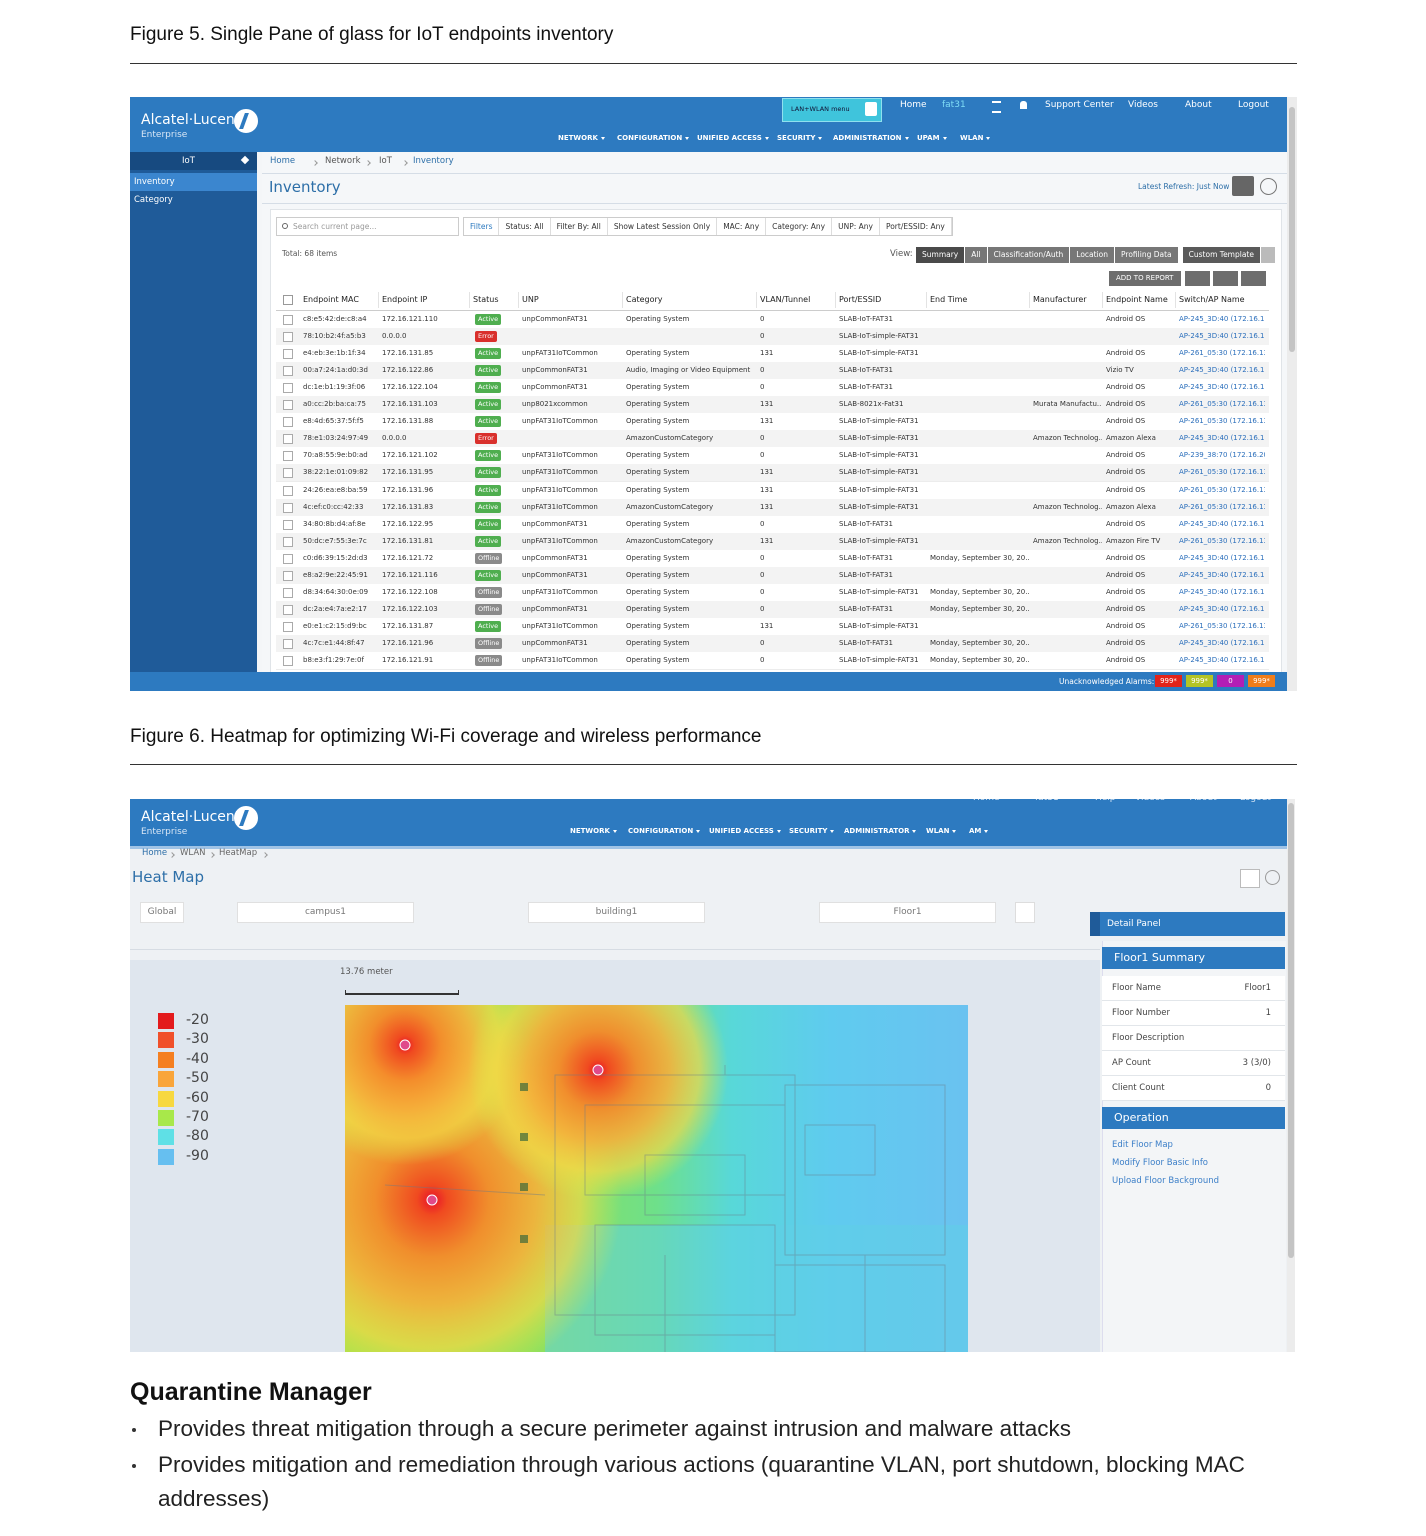 The image size is (1426, 1536). Describe the element at coordinates (1222, 455) in the screenshot. I see `table-cell: AP-239_38:70 (172.16.207` at that location.